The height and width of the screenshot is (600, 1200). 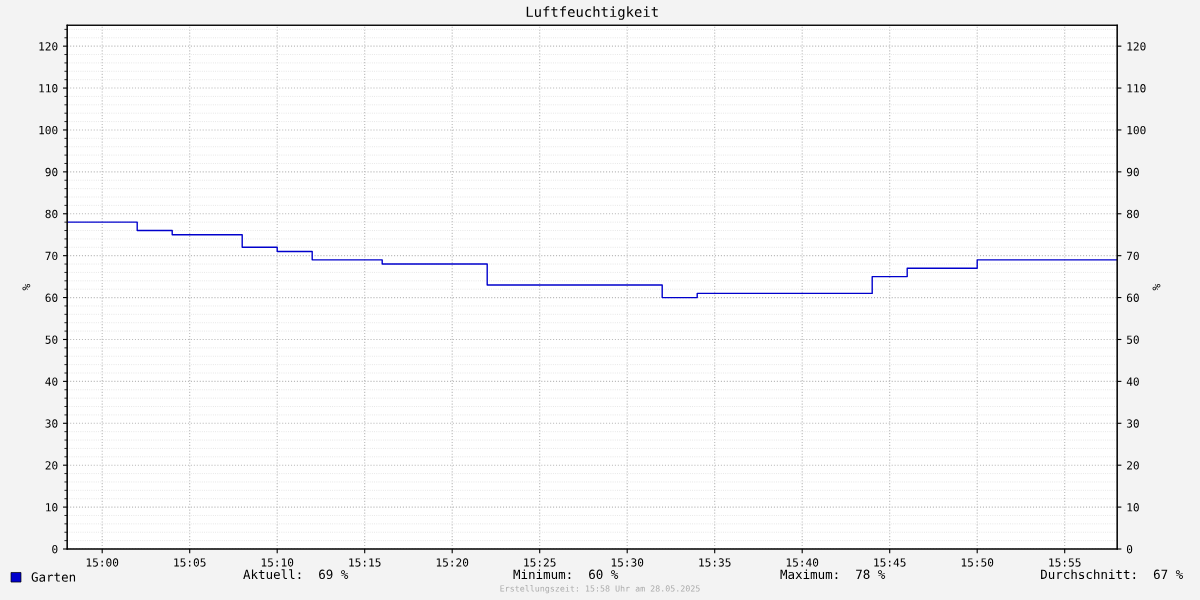 I want to click on legend-label: Garten, so click(x=53, y=577).